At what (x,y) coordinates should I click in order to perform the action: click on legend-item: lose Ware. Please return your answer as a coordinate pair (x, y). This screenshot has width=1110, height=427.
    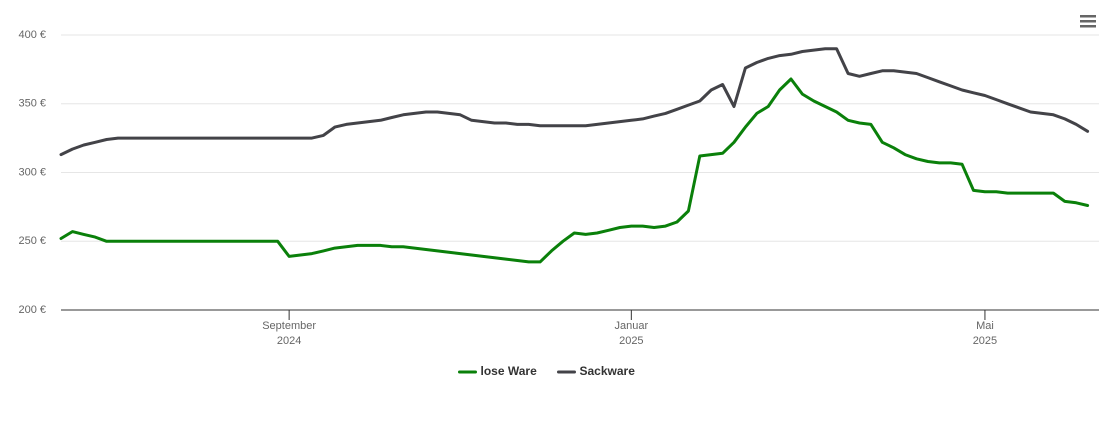
    Looking at the image, I should click on (498, 371).